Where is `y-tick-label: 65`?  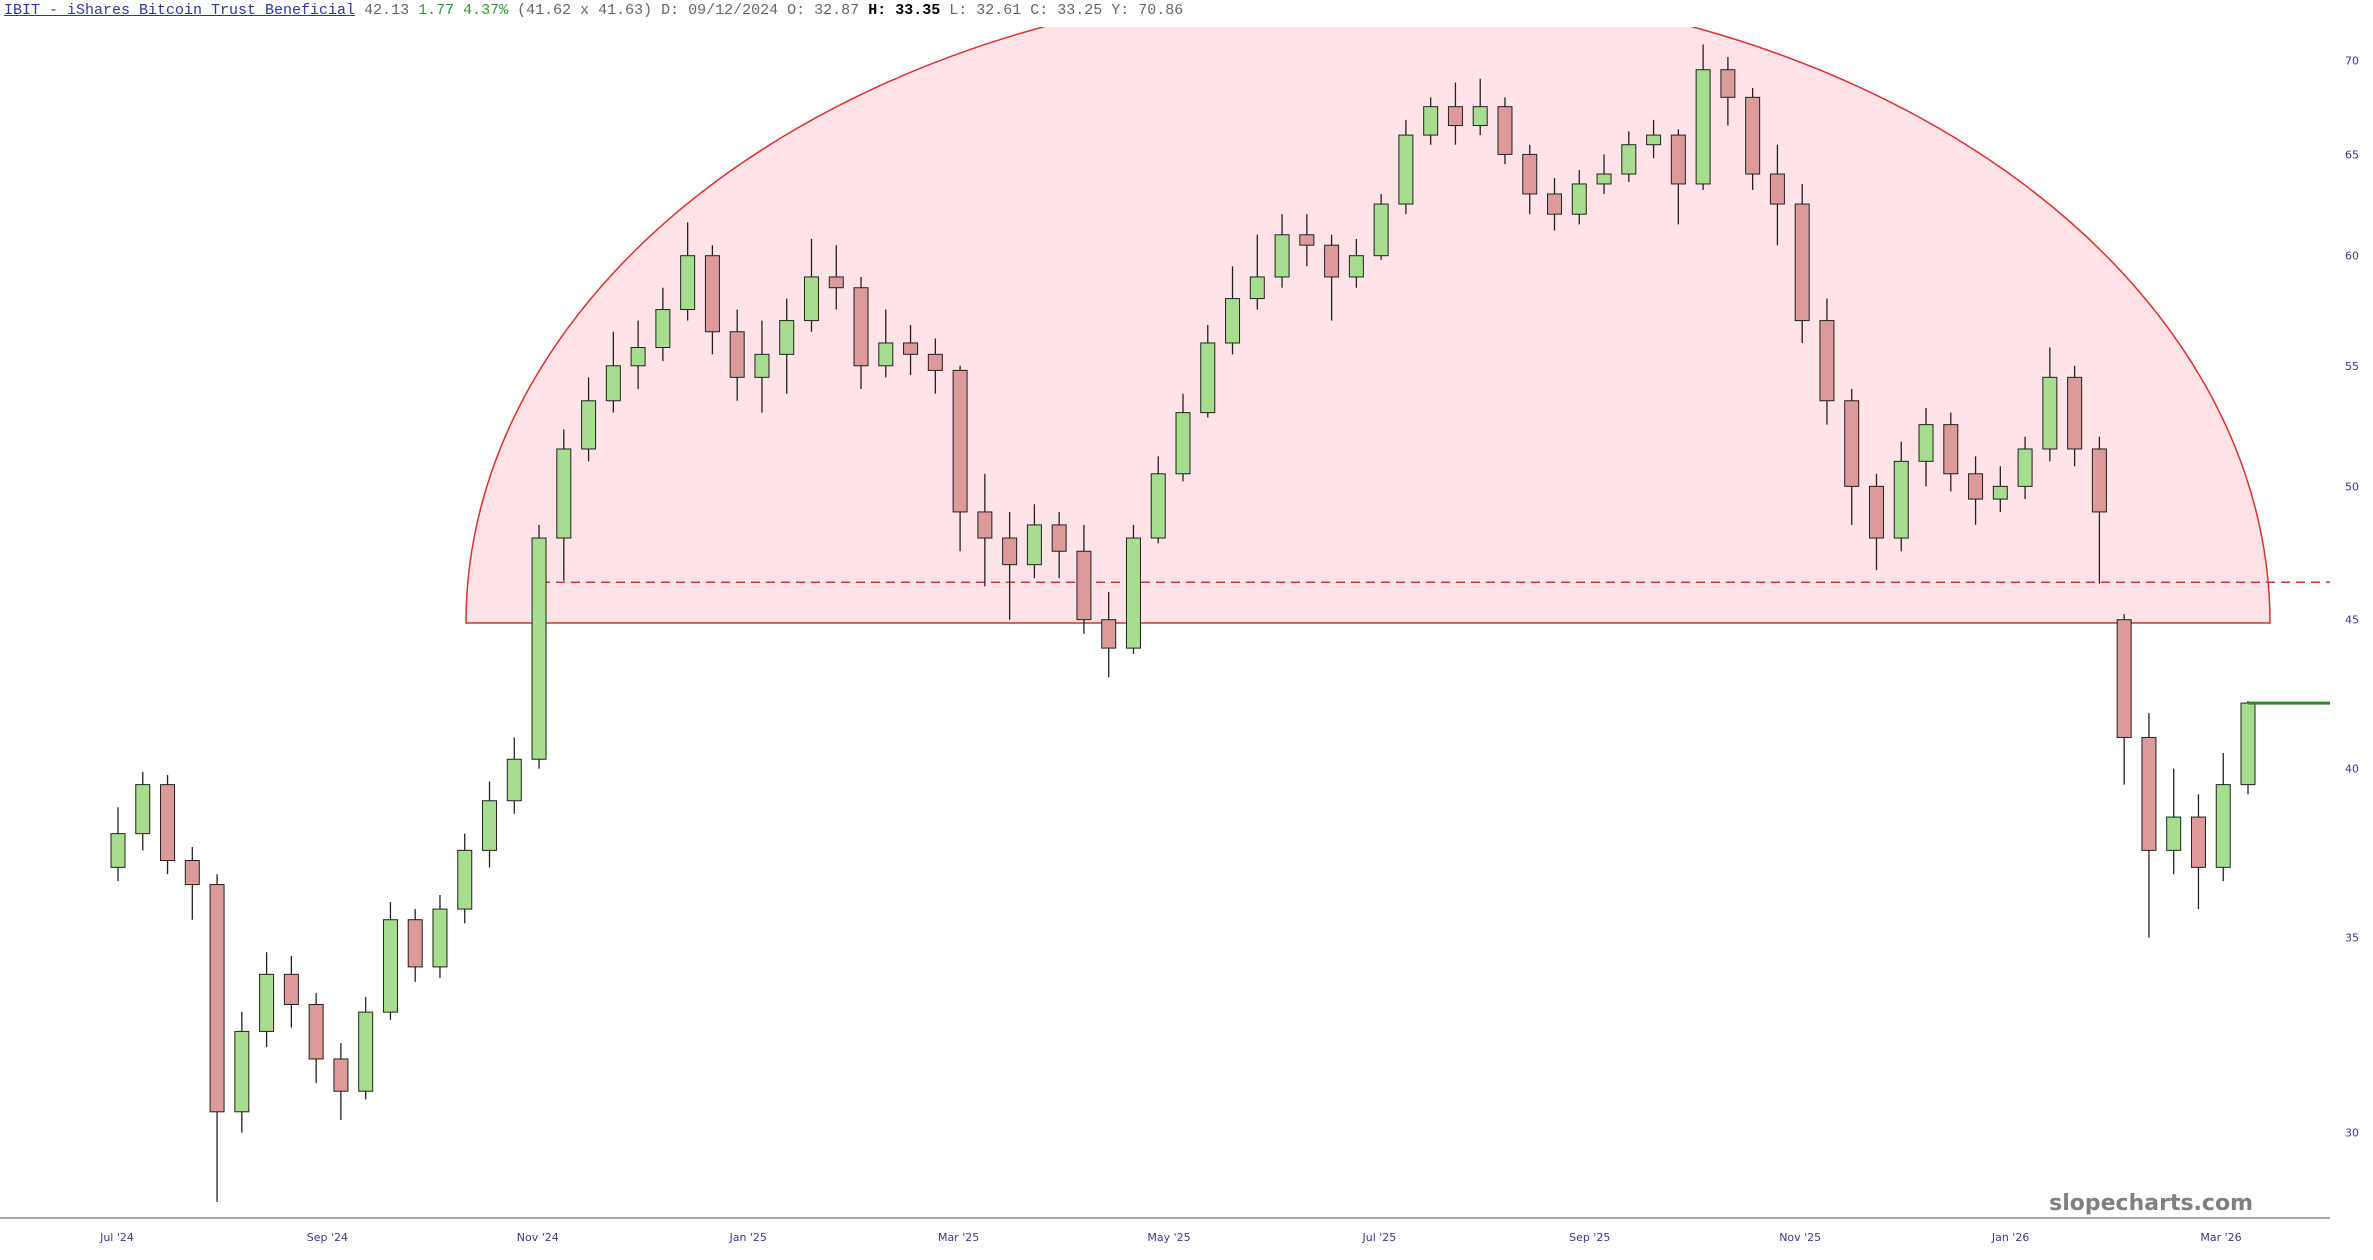
y-tick-label: 65 is located at coordinates (2352, 154).